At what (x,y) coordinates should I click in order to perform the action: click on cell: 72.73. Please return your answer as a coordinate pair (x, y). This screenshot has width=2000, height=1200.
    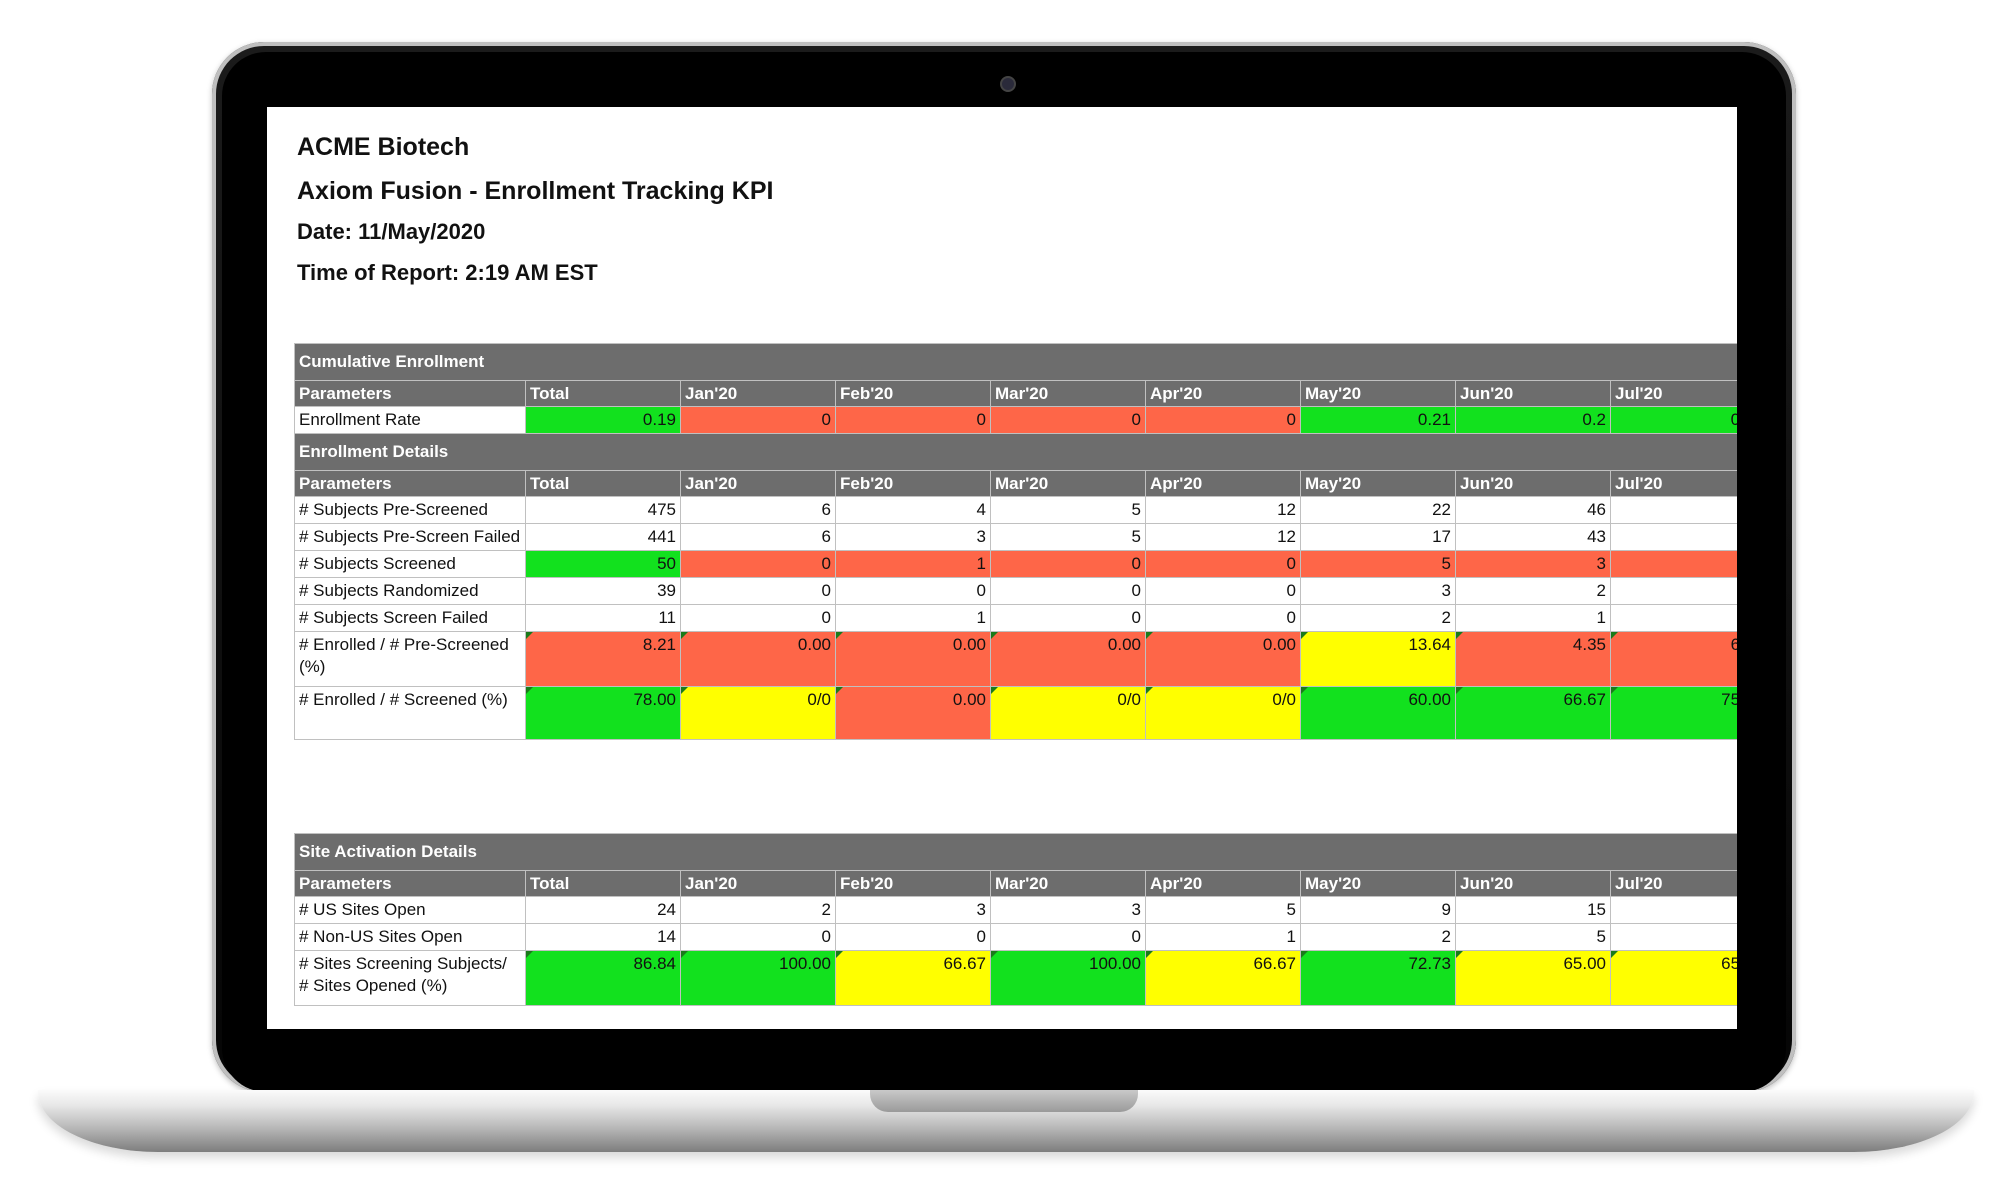
    Looking at the image, I should click on (1378, 978).